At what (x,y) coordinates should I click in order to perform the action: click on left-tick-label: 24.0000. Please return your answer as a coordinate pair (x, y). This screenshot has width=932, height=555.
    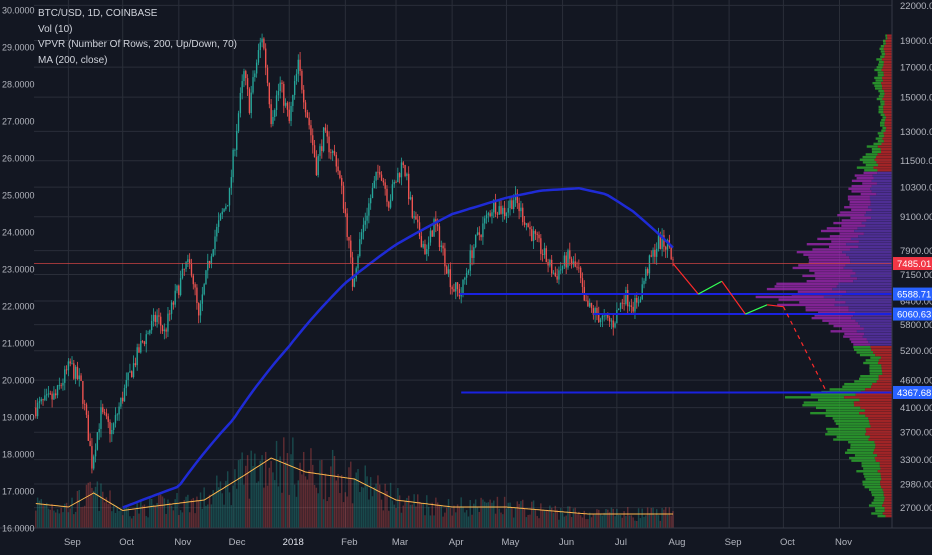
    Looking at the image, I should click on (18, 233).